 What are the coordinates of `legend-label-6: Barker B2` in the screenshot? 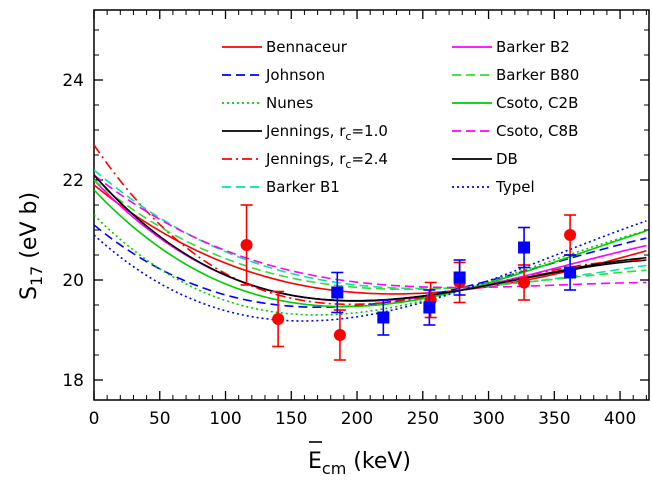 It's located at (533, 47).